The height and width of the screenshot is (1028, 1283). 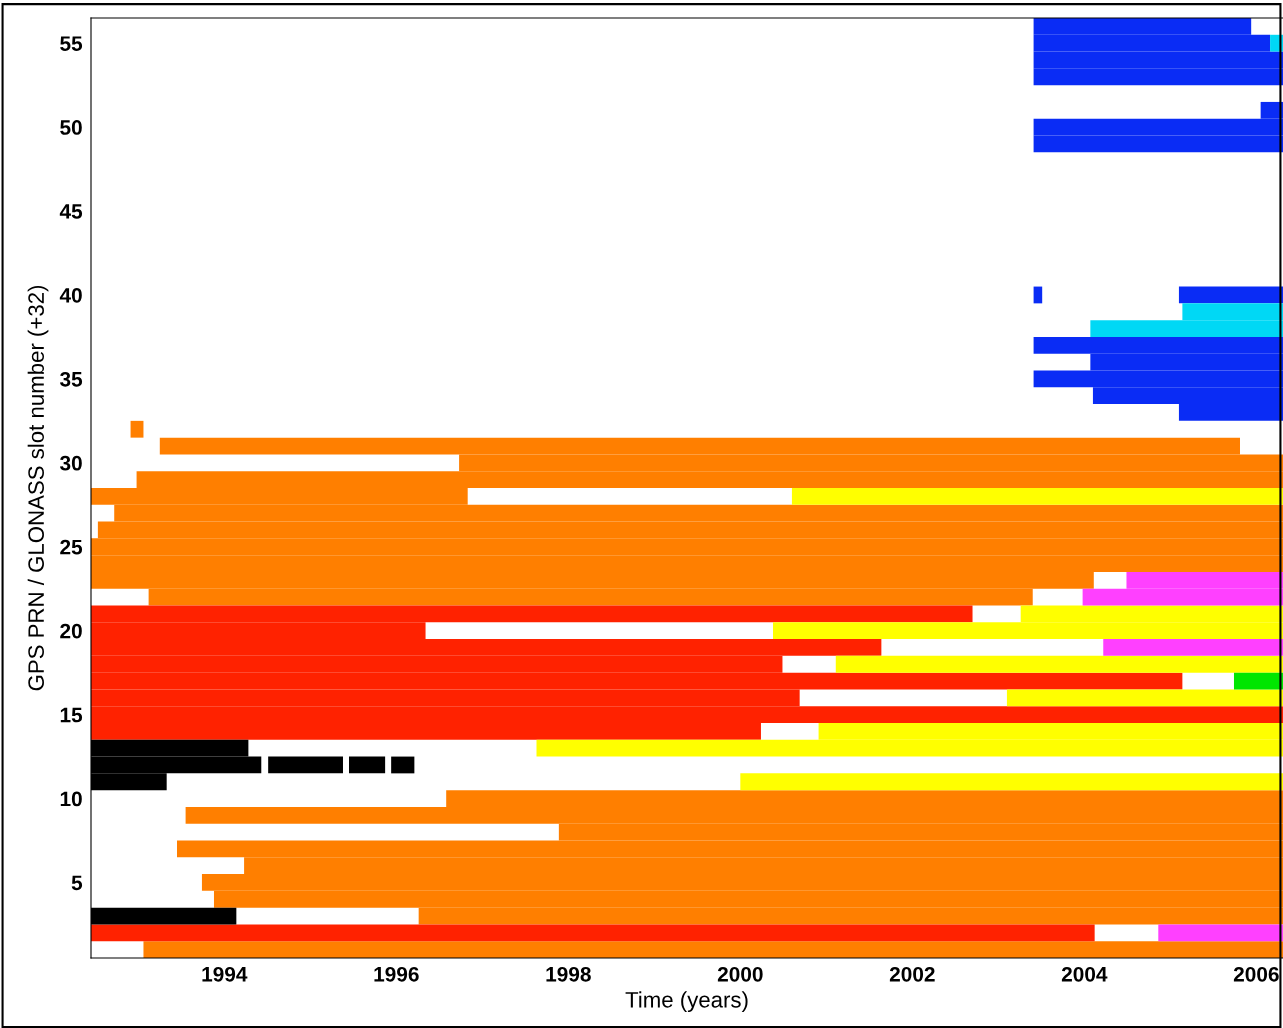 I want to click on y-tick-label: 45, so click(x=71, y=211).